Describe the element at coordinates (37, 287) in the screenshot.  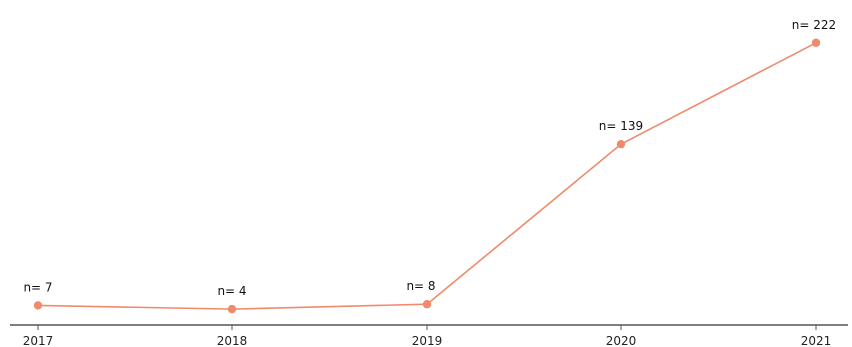
I see `data-label: n= 7` at that location.